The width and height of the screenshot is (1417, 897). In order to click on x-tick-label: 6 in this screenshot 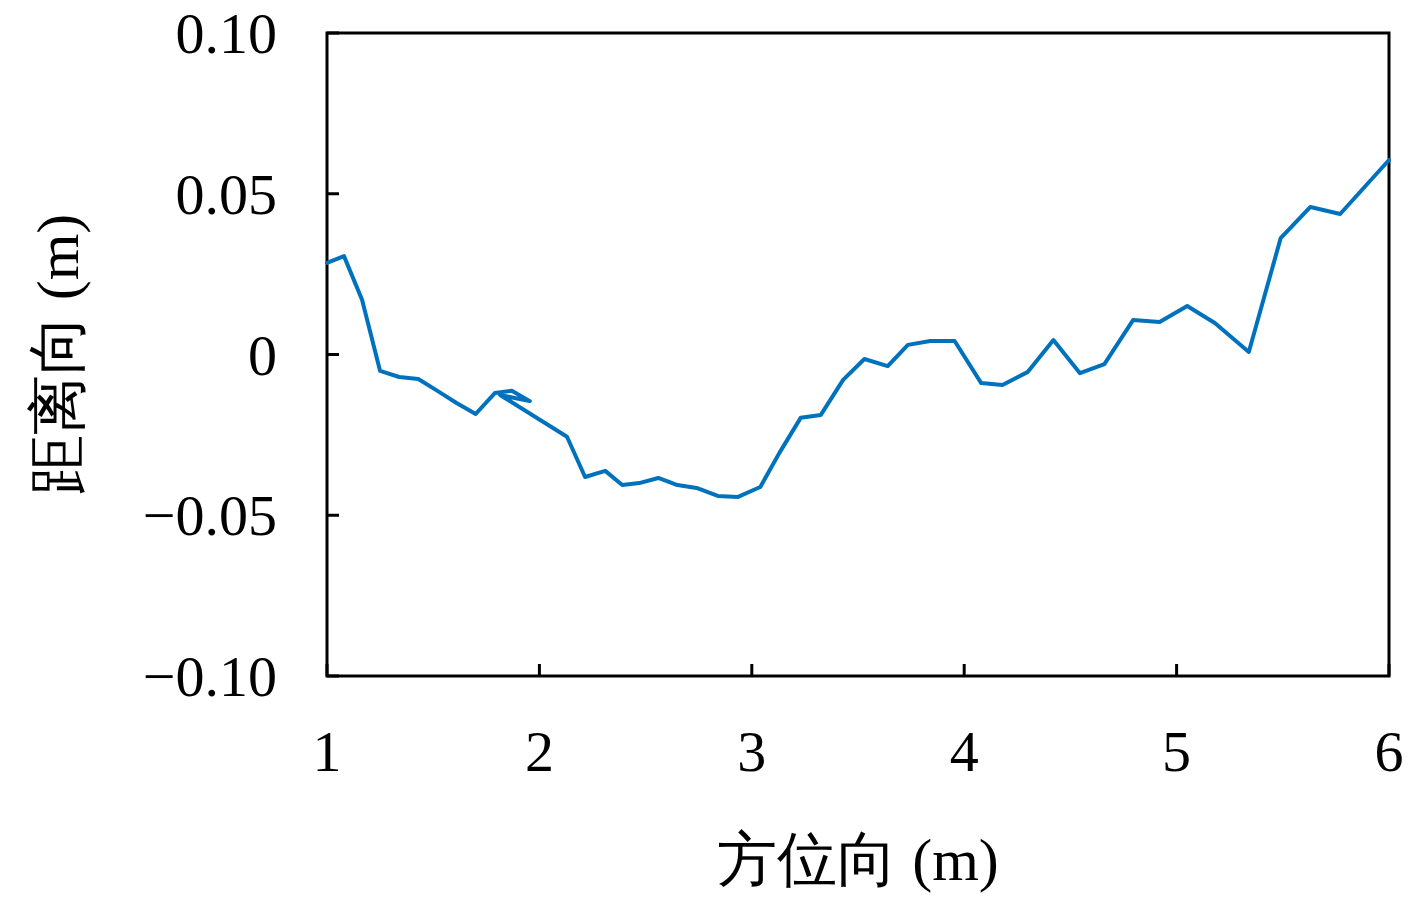, I will do `click(1389, 751)`.